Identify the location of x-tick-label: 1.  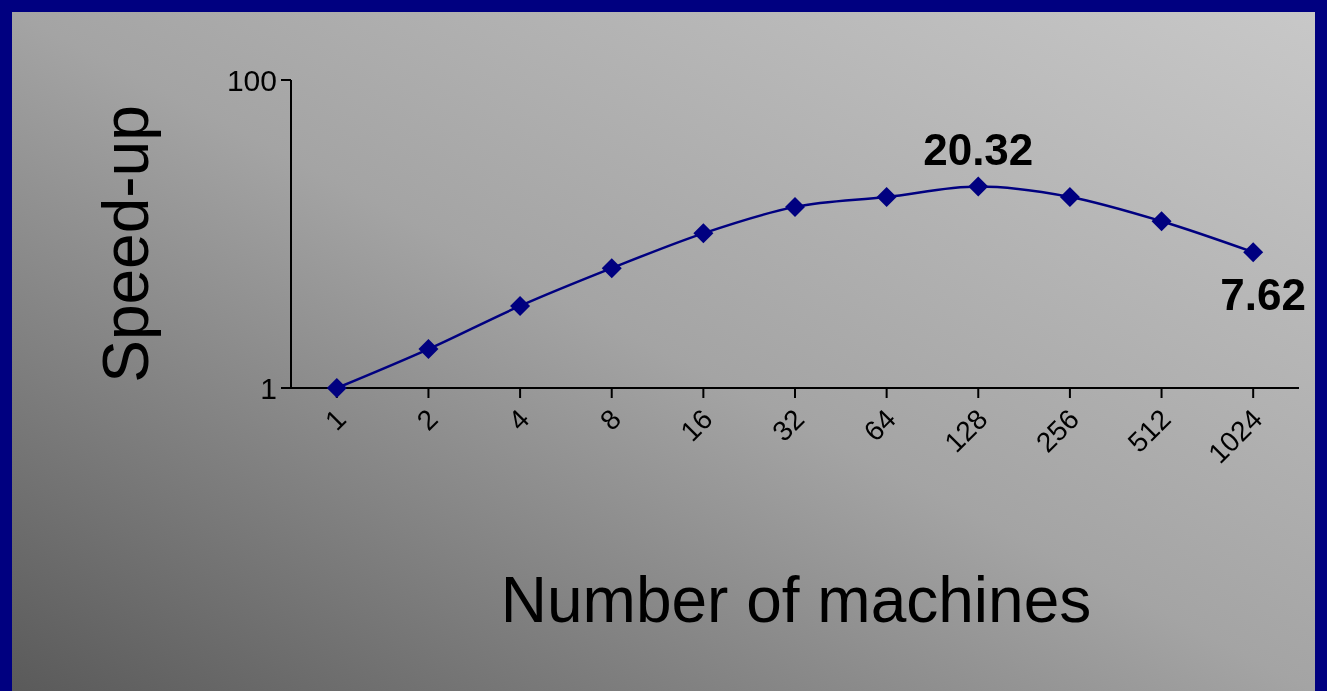
(335, 420).